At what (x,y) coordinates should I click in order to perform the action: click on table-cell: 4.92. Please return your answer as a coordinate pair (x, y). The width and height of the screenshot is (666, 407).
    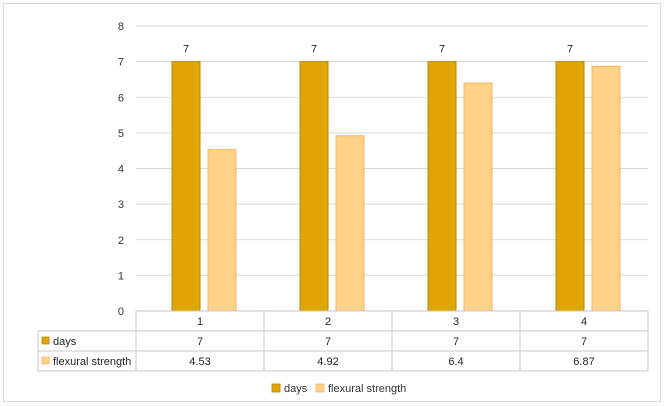
    Looking at the image, I should click on (327, 362).